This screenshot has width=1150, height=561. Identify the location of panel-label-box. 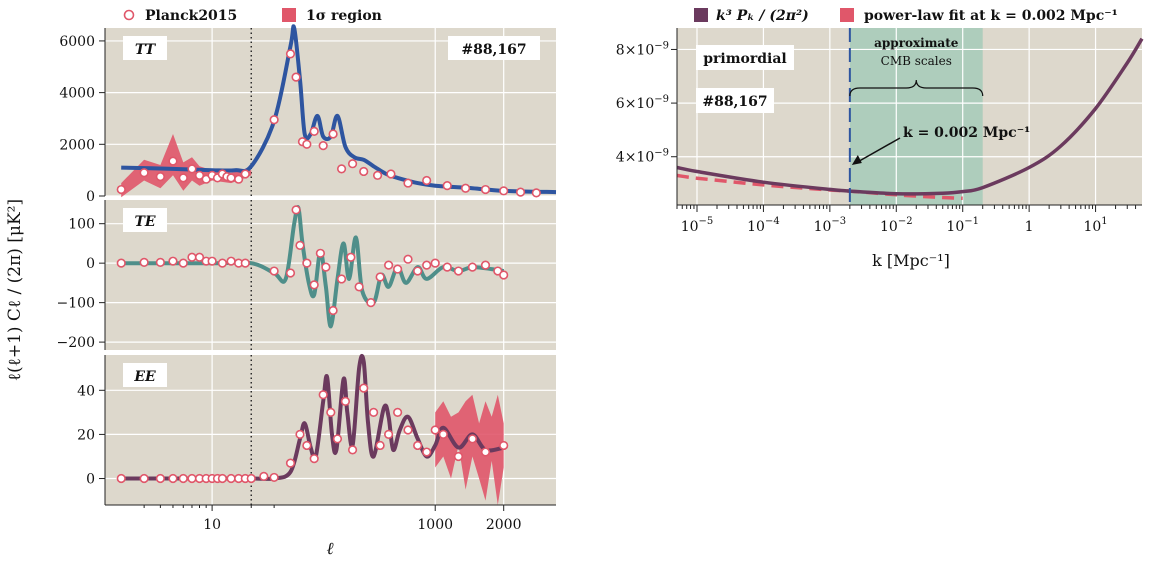
(145, 48).